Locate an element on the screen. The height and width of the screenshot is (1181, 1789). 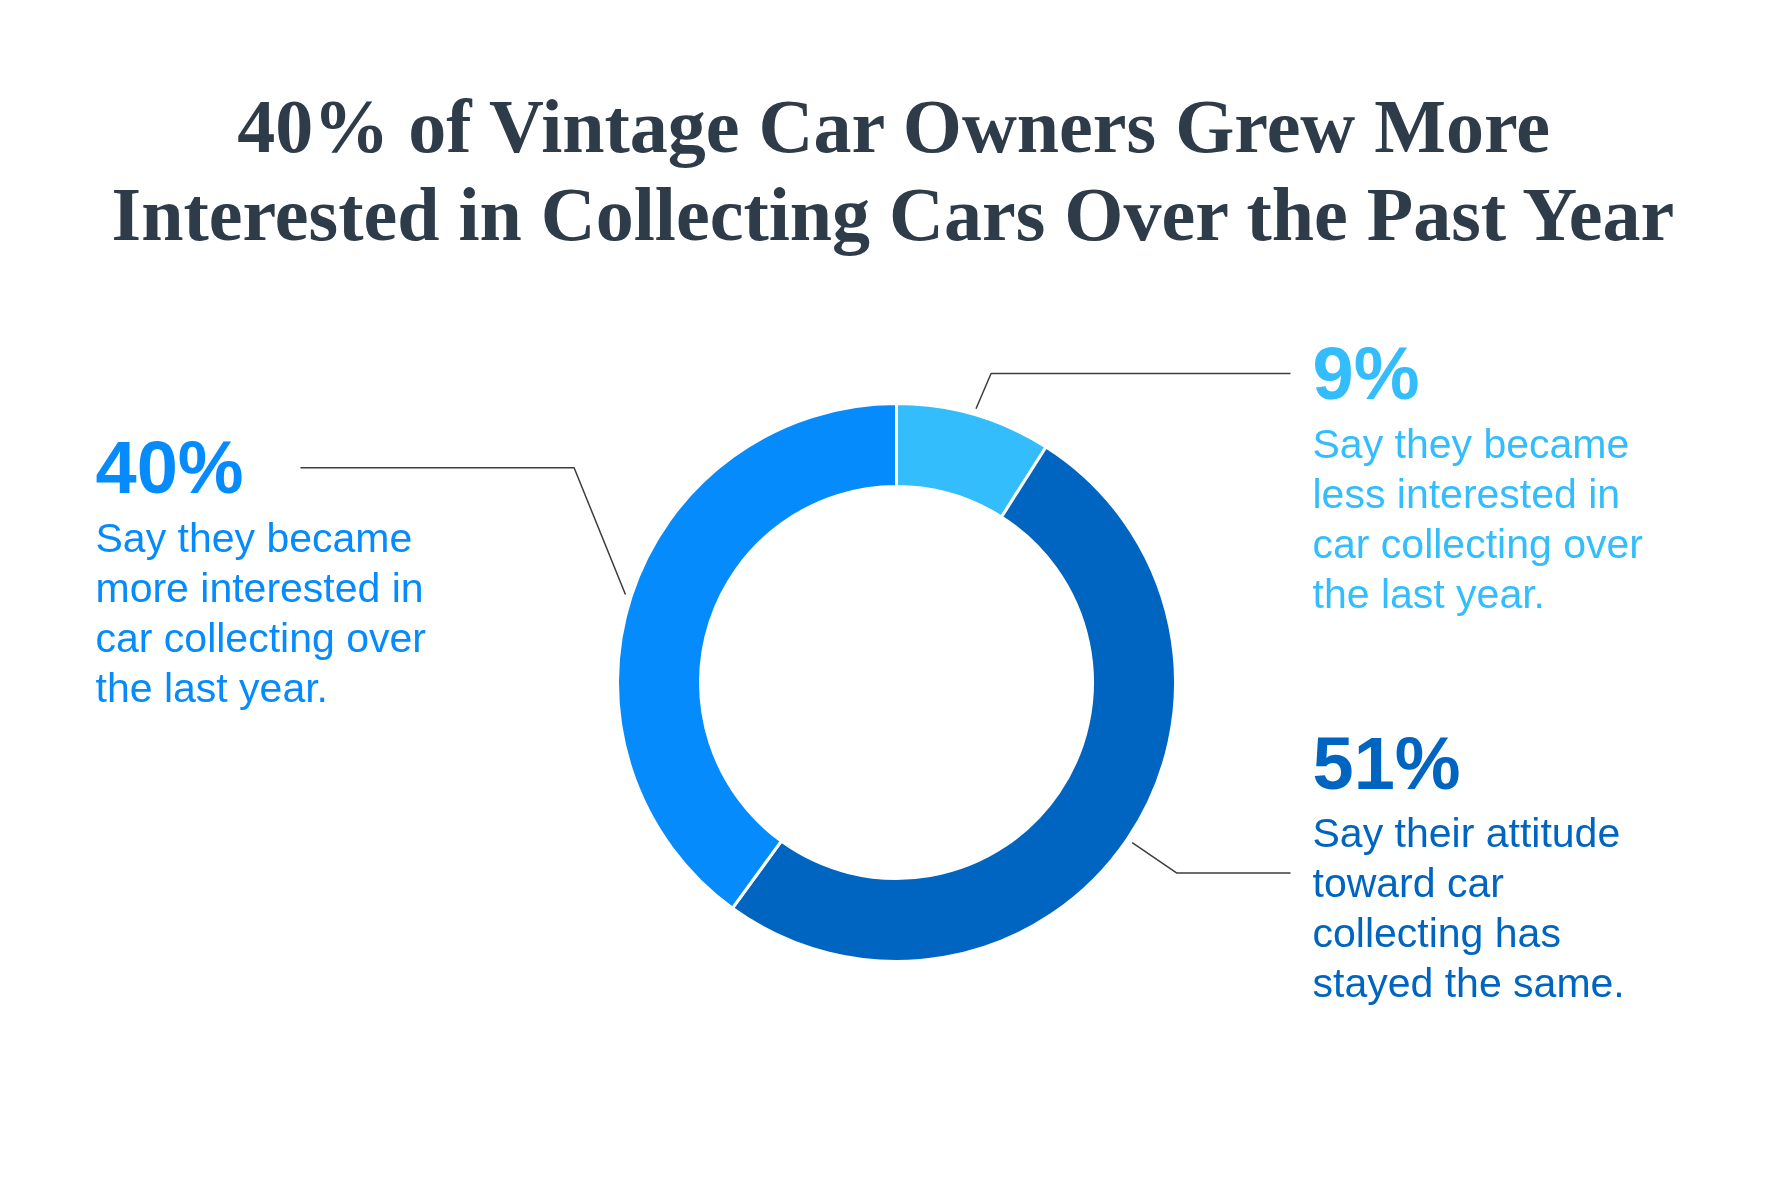
data-label: 40% is located at coordinates (169, 468).